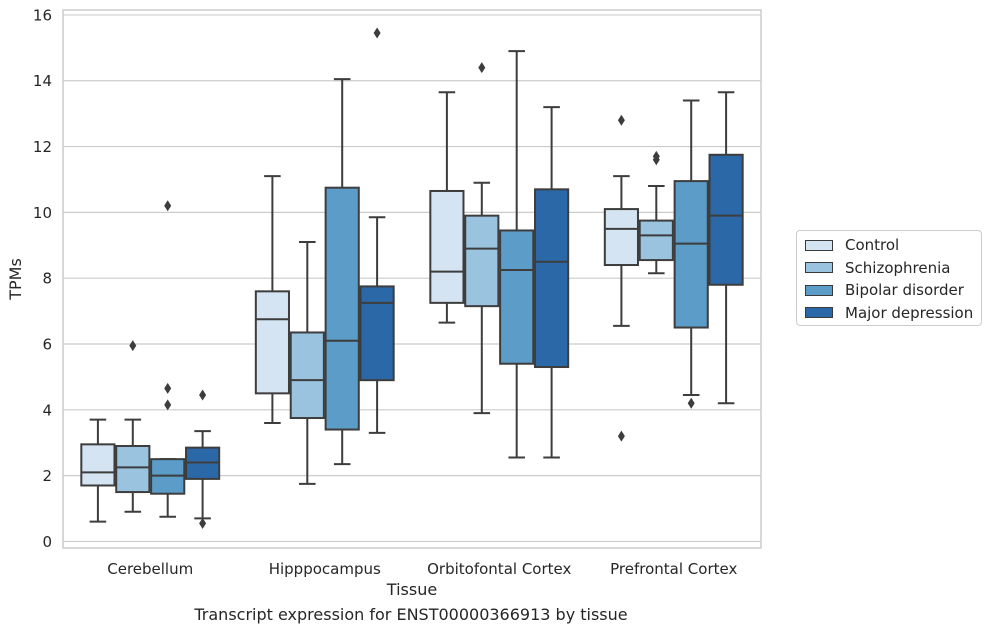 The image size is (992, 634). Describe the element at coordinates (898, 267) in the screenshot. I see `legend-label: Schizophrenia` at that location.